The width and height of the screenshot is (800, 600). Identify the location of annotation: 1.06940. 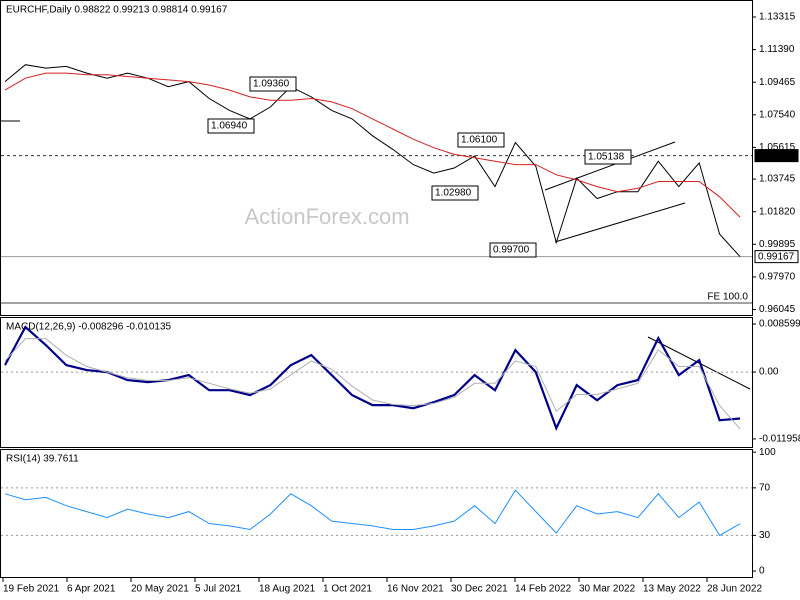
(229, 126).